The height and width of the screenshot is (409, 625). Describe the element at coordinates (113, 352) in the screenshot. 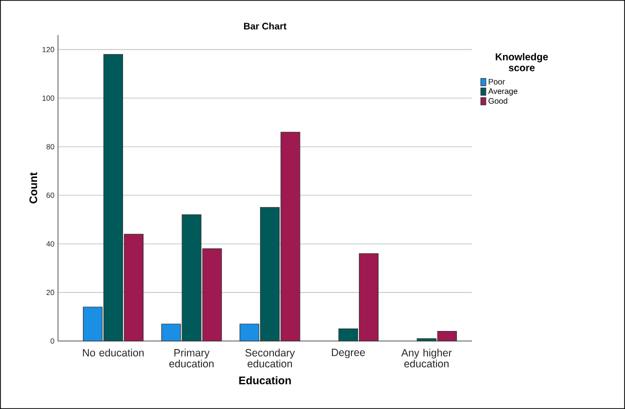

I see `x-tick-label: No education` at that location.